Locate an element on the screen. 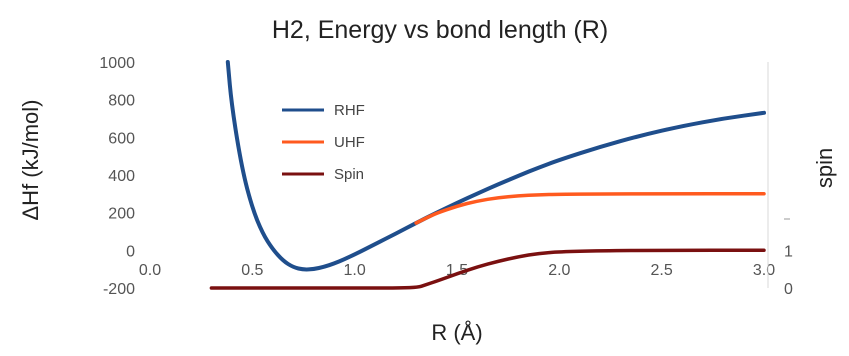 This screenshot has width=849, height=356. y-tick-label: 200 is located at coordinates (121, 214).